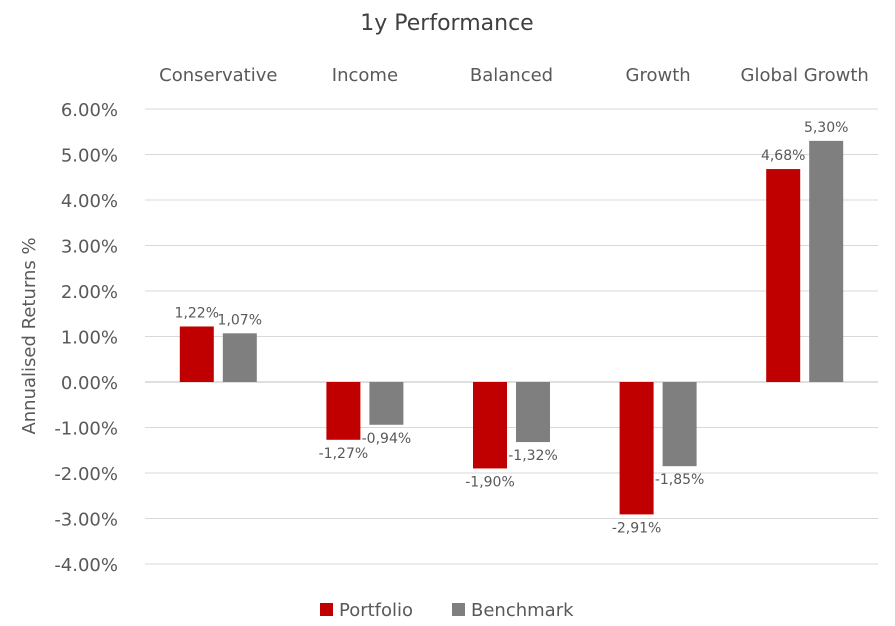 This screenshot has width=895, height=626. Describe the element at coordinates (387, 439) in the screenshot. I see `data-label: -0,94%` at that location.